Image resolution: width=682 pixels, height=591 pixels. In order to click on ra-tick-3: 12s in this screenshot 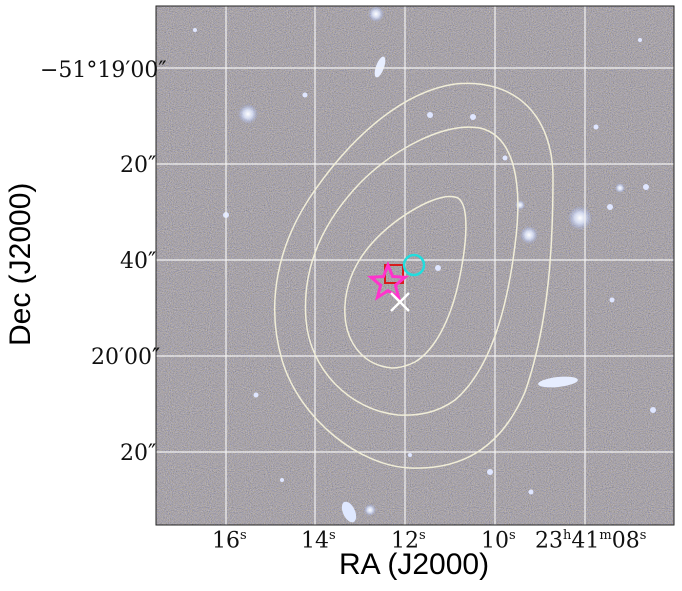, I will do `click(408, 541)`.